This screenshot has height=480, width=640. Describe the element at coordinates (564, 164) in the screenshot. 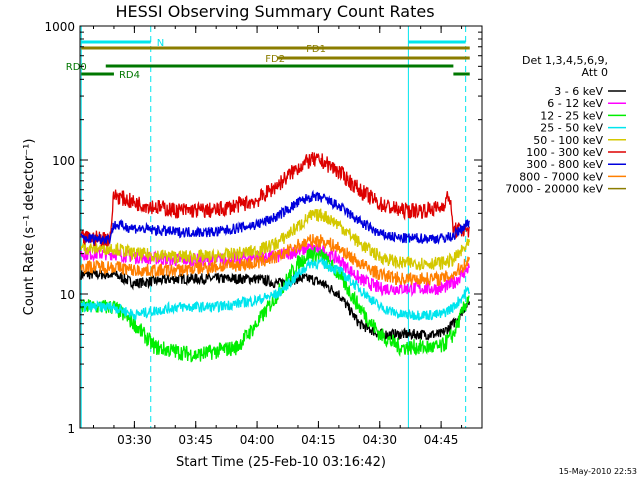

I see `legend-label: 300 - 800 keV` at that location.